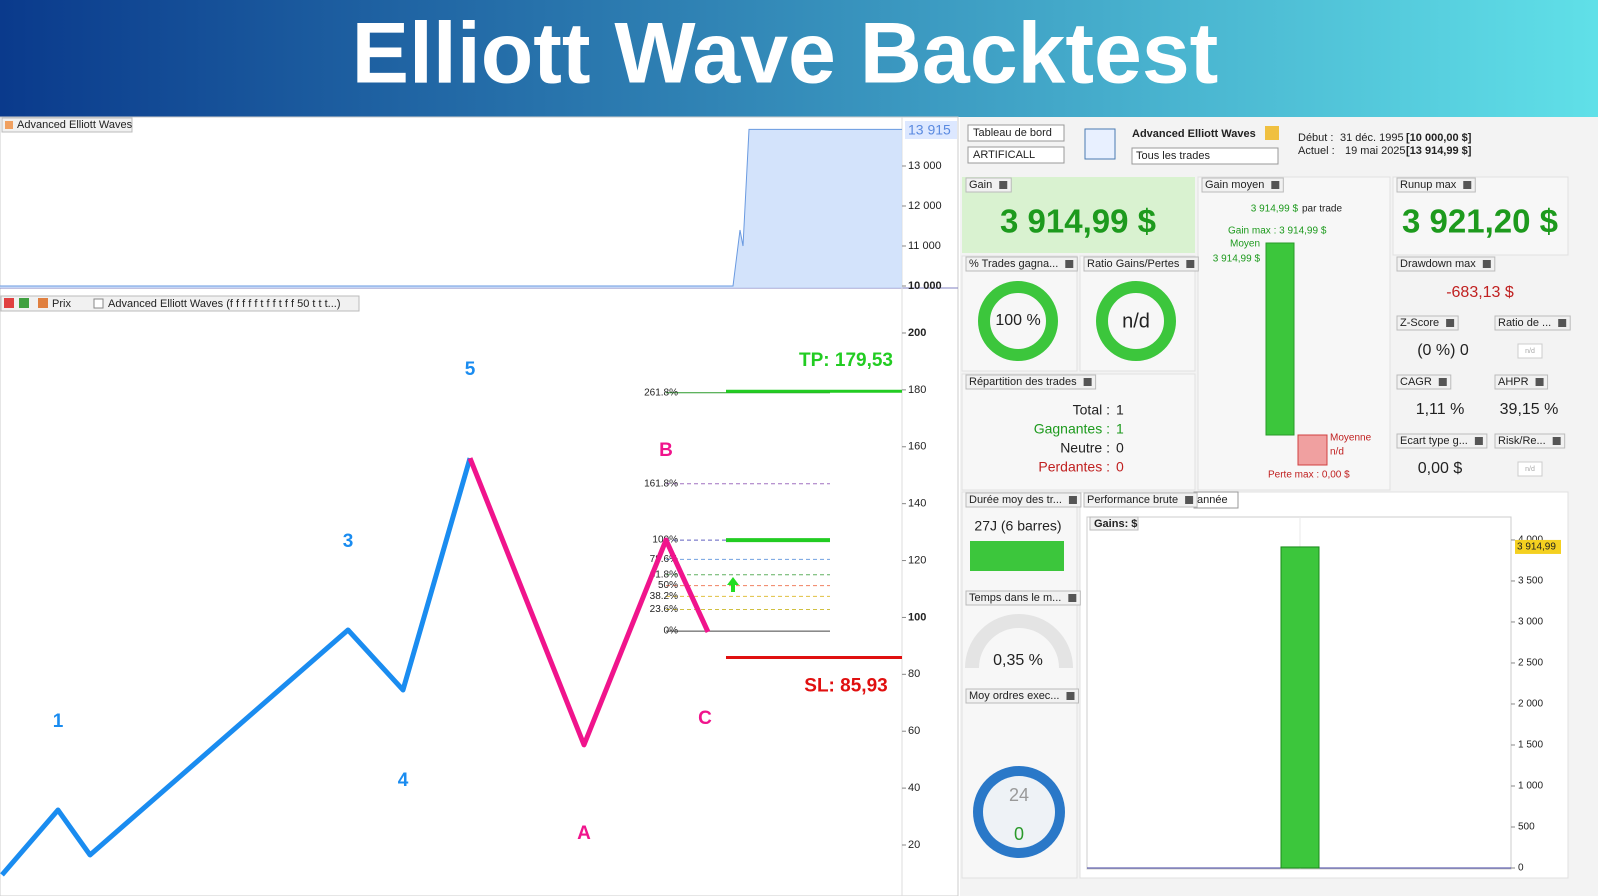  Describe the element at coordinates (664, 574) in the screenshot. I see `fib-label: 61.8%` at that location.